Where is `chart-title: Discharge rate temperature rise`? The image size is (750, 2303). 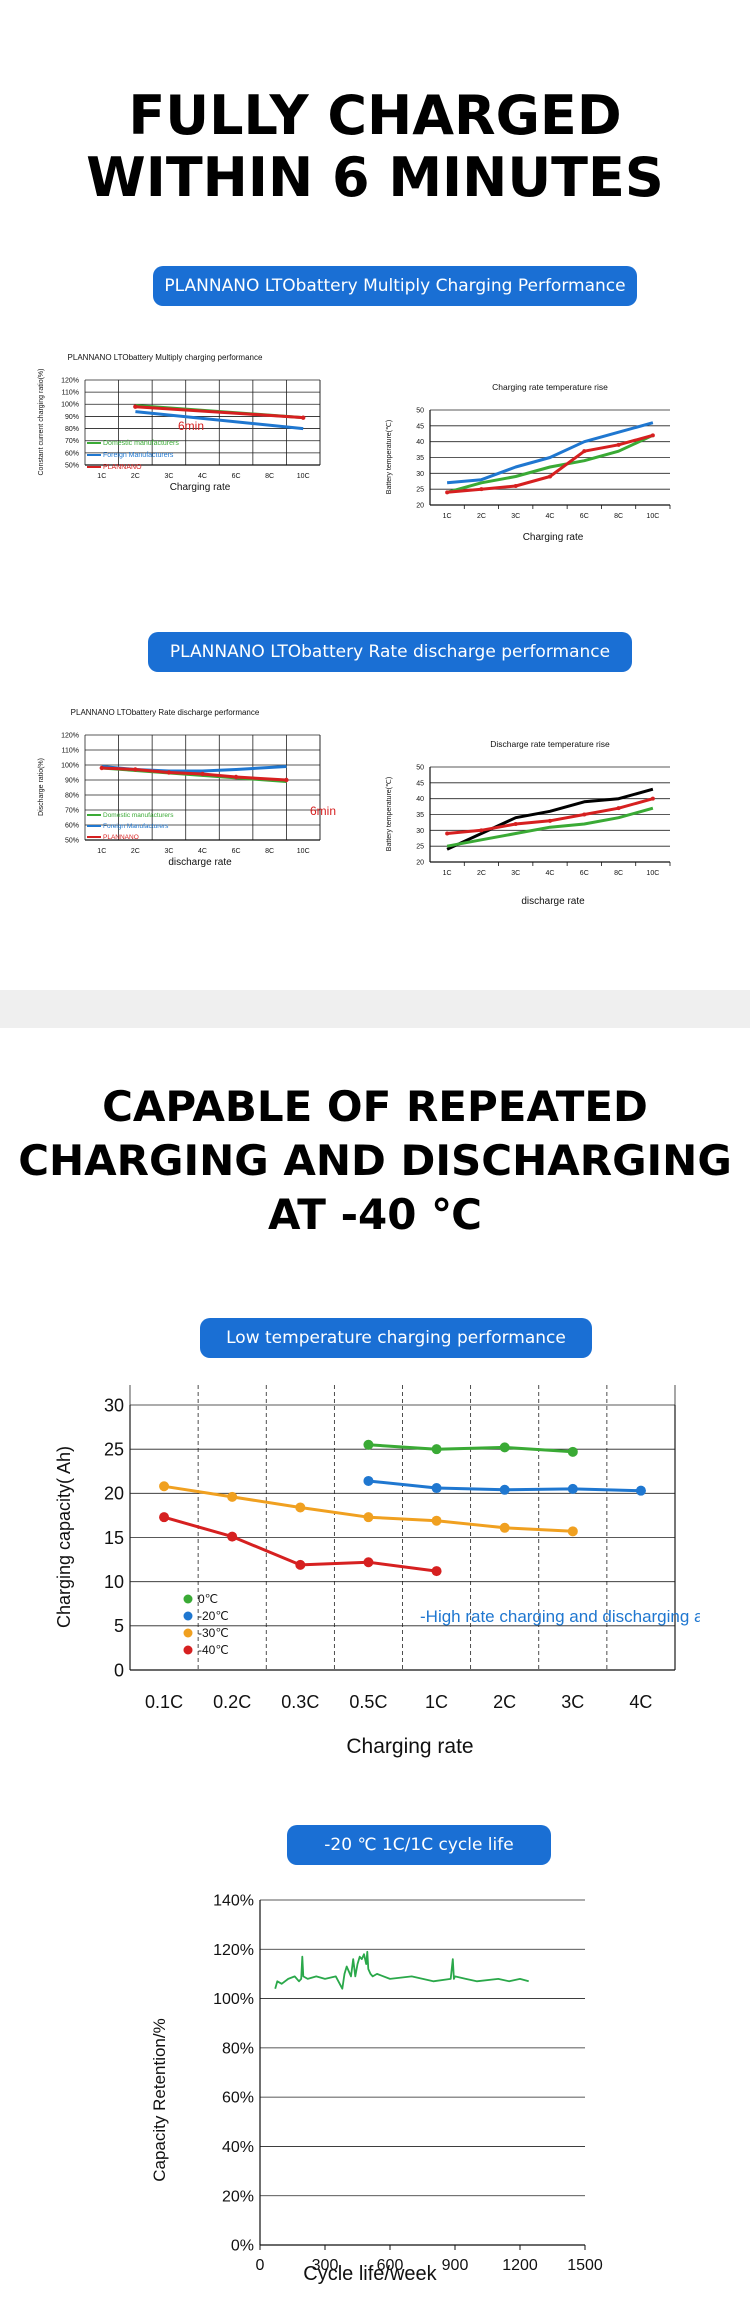
chart-title: Discharge rate temperature rise is located at coordinates (550, 744).